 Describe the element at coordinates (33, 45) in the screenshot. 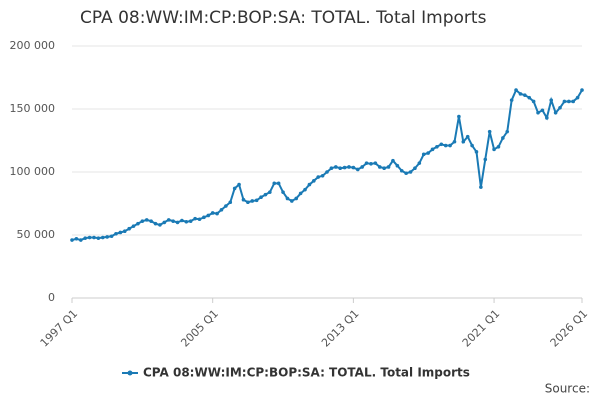

I see `y-tick-label: 200 000` at that location.